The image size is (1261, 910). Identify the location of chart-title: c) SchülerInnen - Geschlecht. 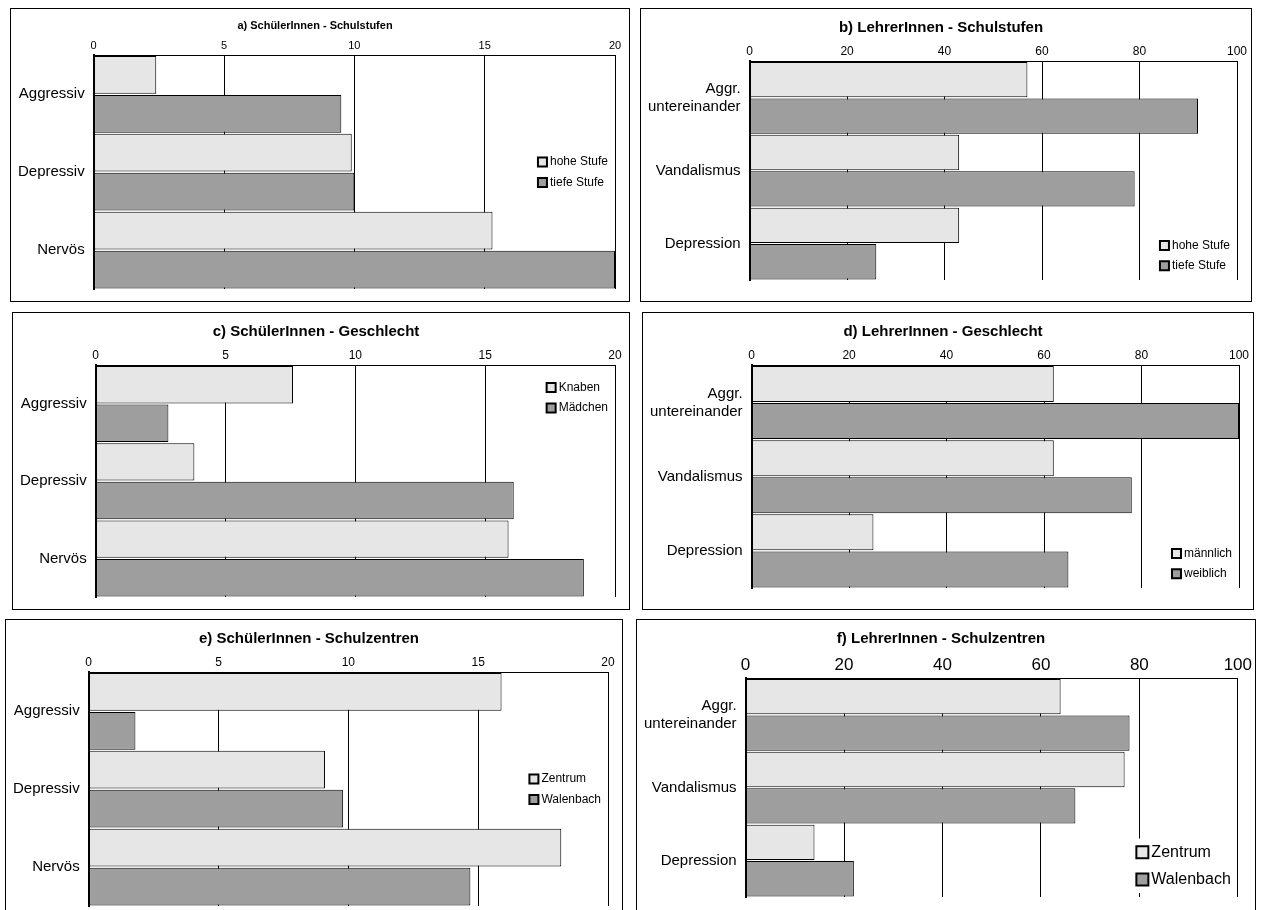
(316, 331).